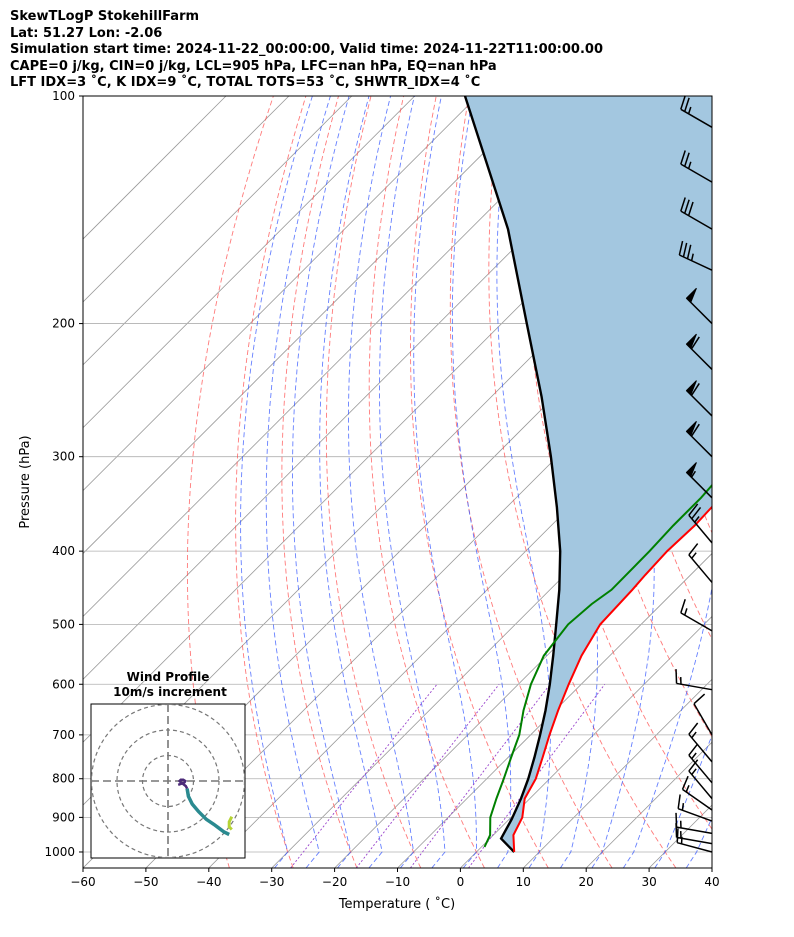 This screenshot has height=937, width=794. I want to click on chart-title: SkewTLogP StokehillFarm, so click(105, 16).